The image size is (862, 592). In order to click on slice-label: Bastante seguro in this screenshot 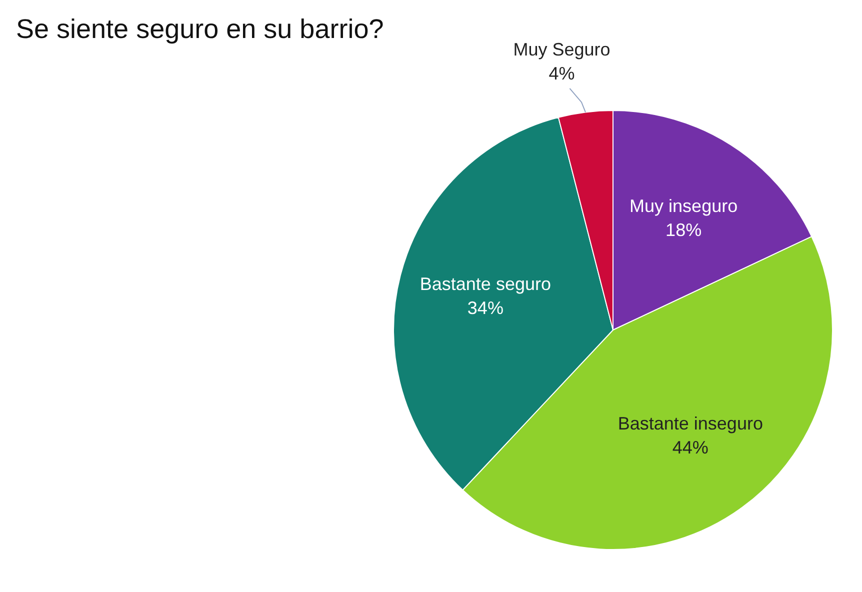, I will do `click(485, 284)`.